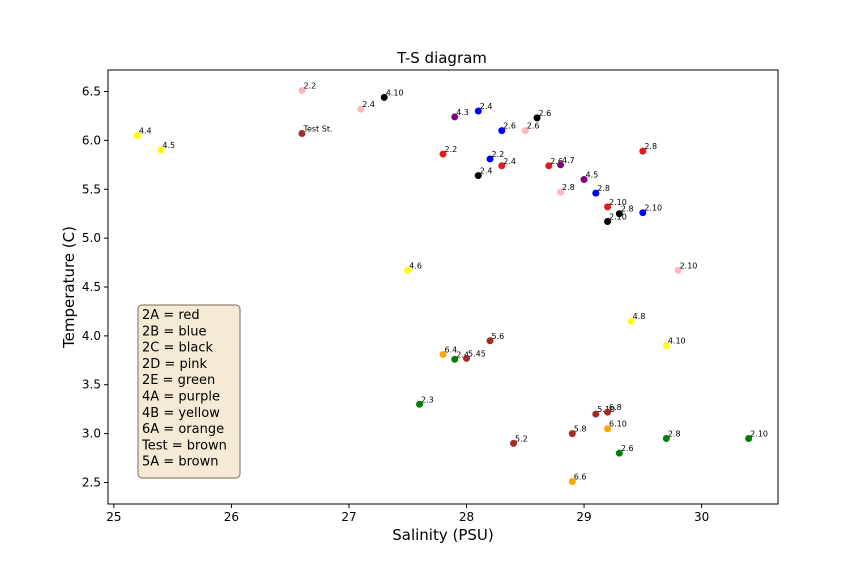  I want to click on y-tick-label: 6.0, so click(91, 140).